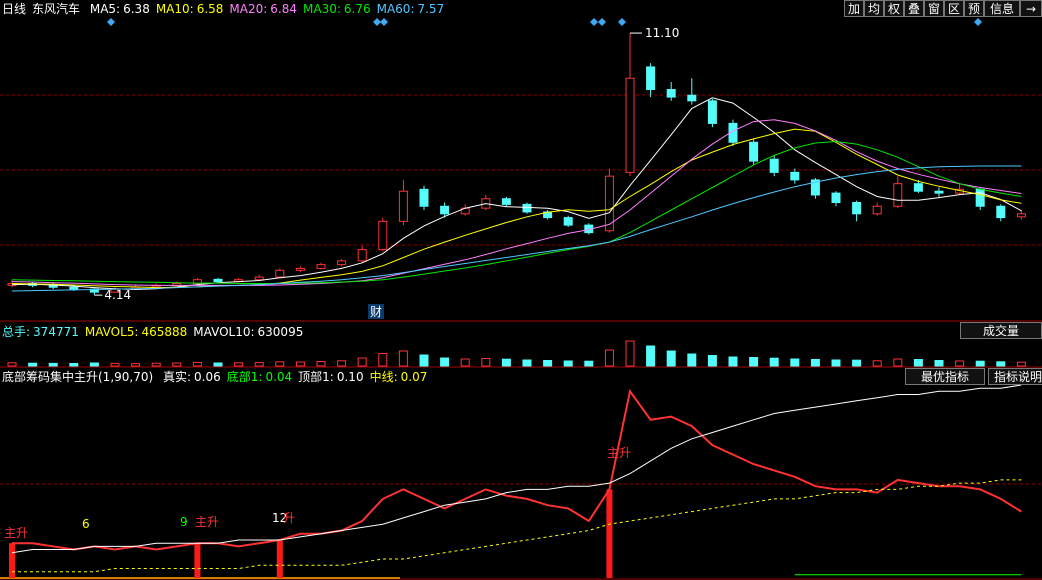 The image size is (1042, 580). I want to click on legend-item: MAVOL10: 630095, so click(248, 332).